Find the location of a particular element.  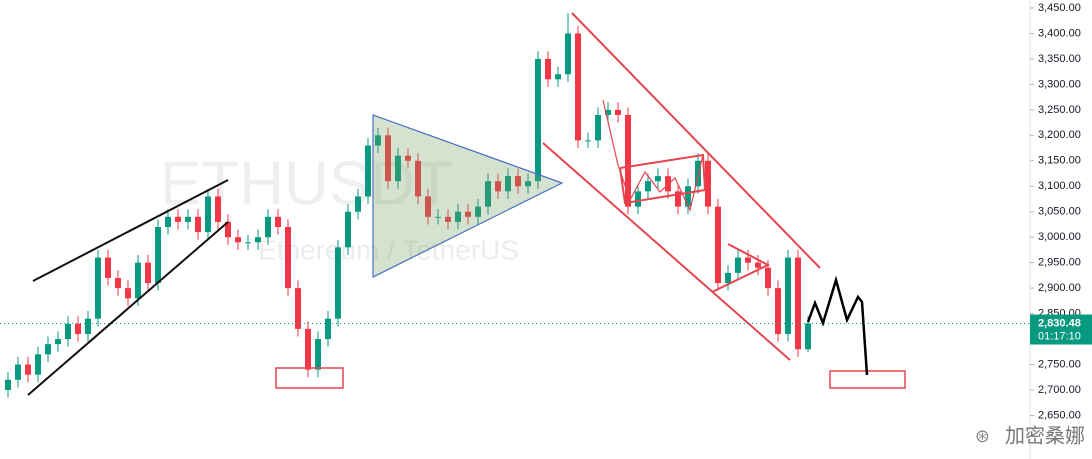

flag-zigzag is located at coordinates (653, 155).